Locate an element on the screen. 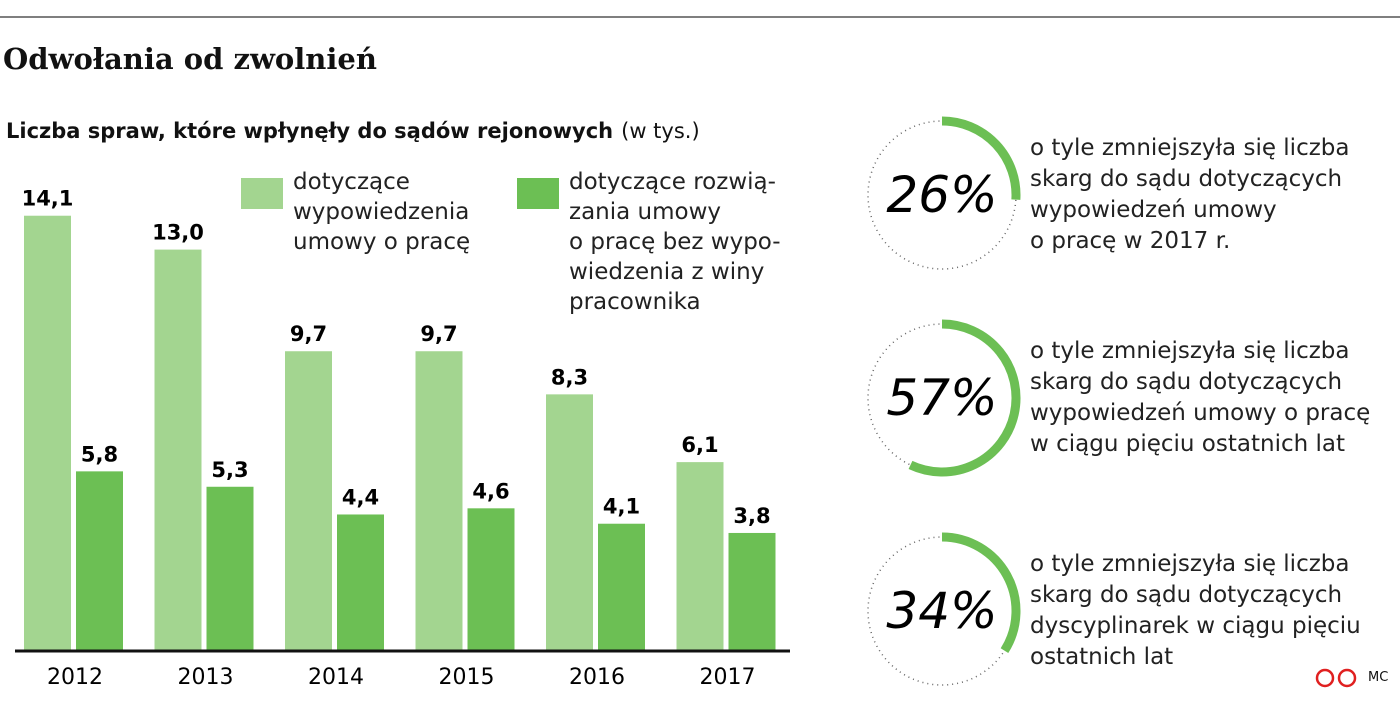 The image size is (1400, 707). x-tick-label: 2015 is located at coordinates (467, 677).